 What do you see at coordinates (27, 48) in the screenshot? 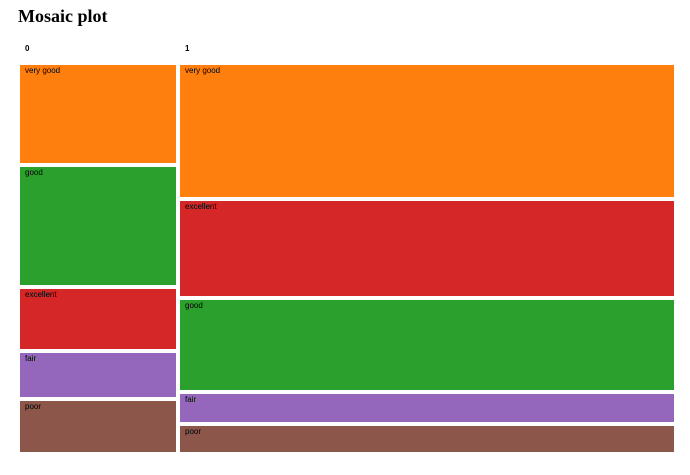
I see `column-label: 0` at bounding box center [27, 48].